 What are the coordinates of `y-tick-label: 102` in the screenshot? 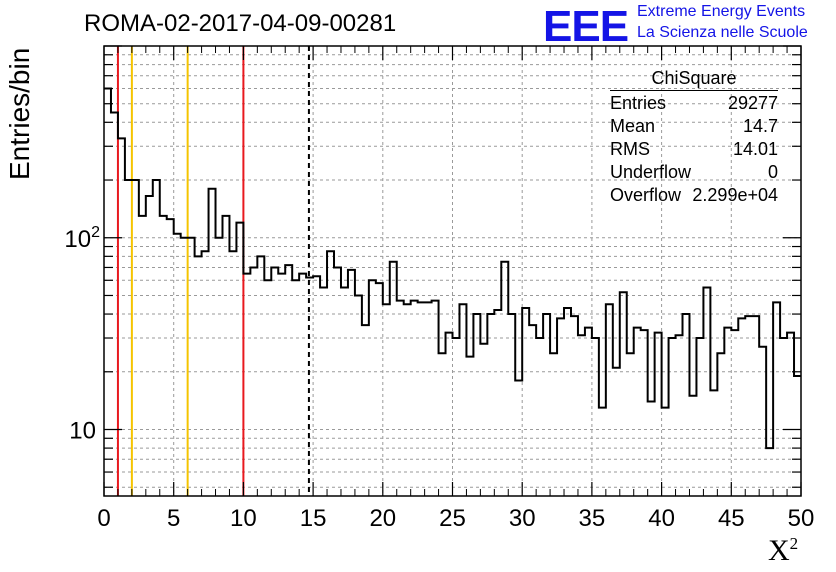 It's located at (82, 238).